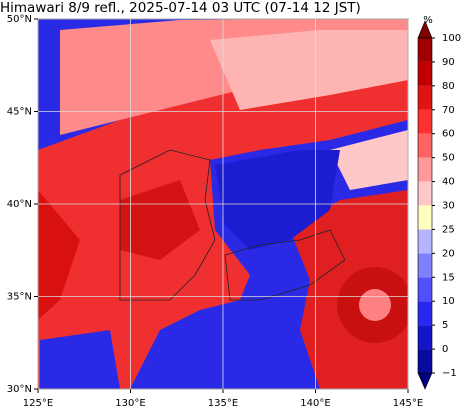 This screenshot has height=413, width=469. Describe the element at coordinates (38, 403) in the screenshot. I see `x-tick-label: 125°E` at that location.